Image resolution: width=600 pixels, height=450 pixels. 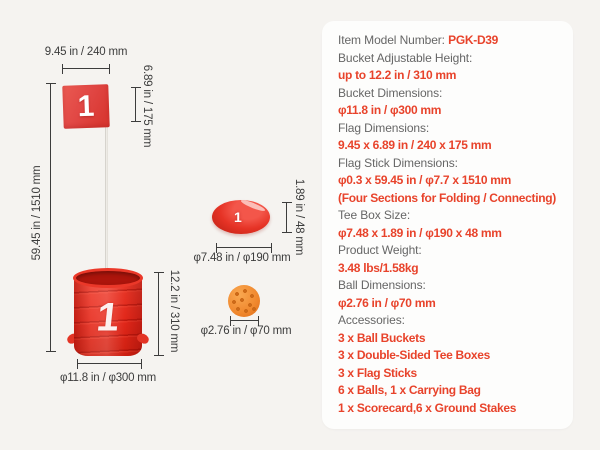 What do you see at coordinates (244, 321) in the screenshot?
I see `ball-diameter-dimension-line` at bounding box center [244, 321].